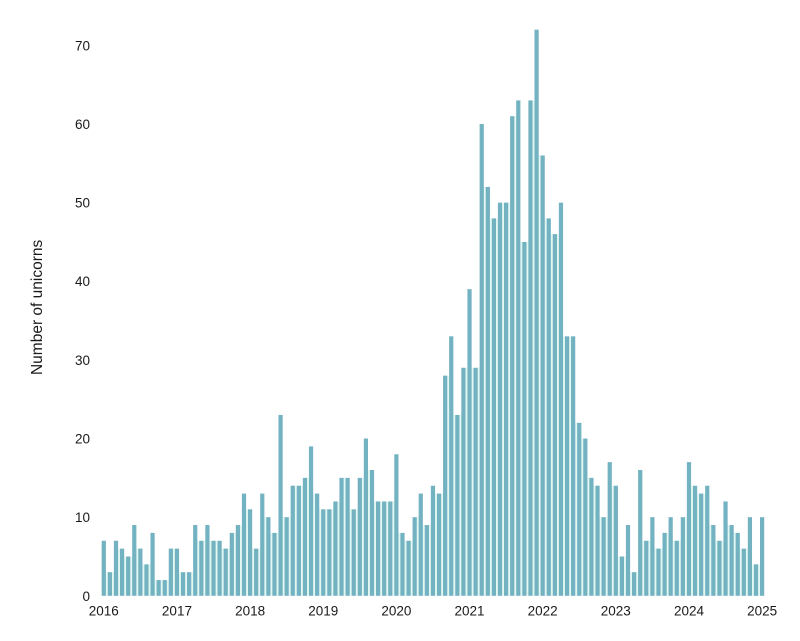  Describe the element at coordinates (762, 610) in the screenshot. I see `svg-text: 2025` at that location.